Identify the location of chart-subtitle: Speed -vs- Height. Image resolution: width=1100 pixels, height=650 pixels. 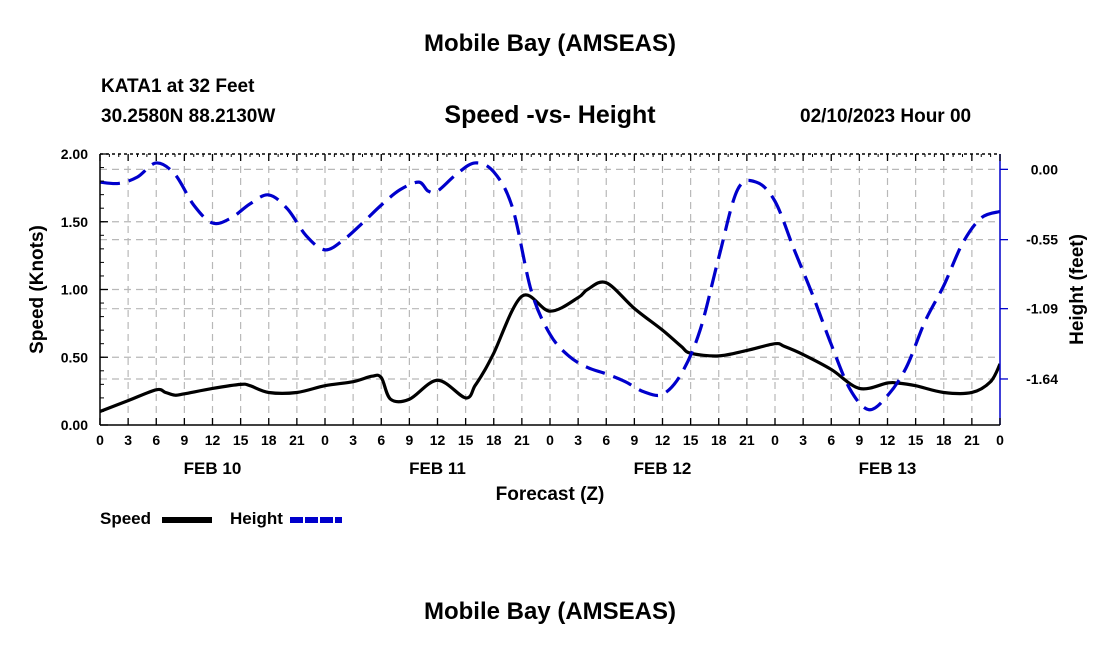
(550, 115).